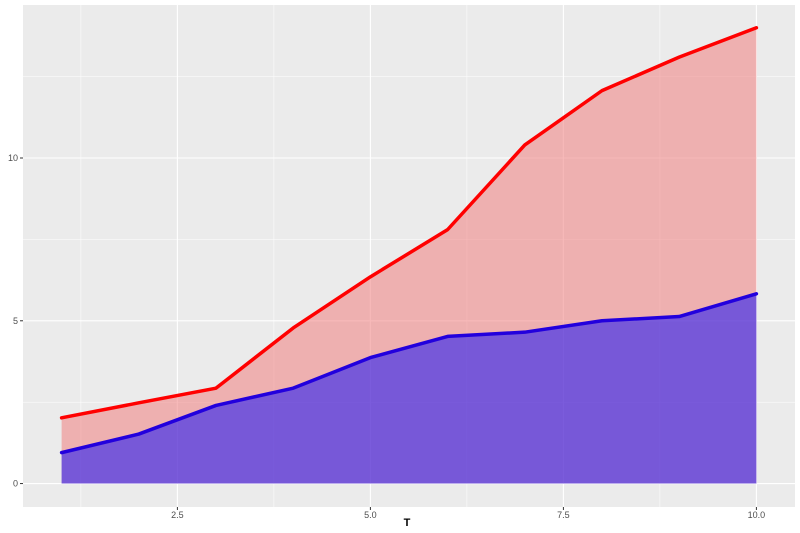 The width and height of the screenshot is (800, 533). I want to click on x-tick-label-0: 2.5, so click(177, 515).